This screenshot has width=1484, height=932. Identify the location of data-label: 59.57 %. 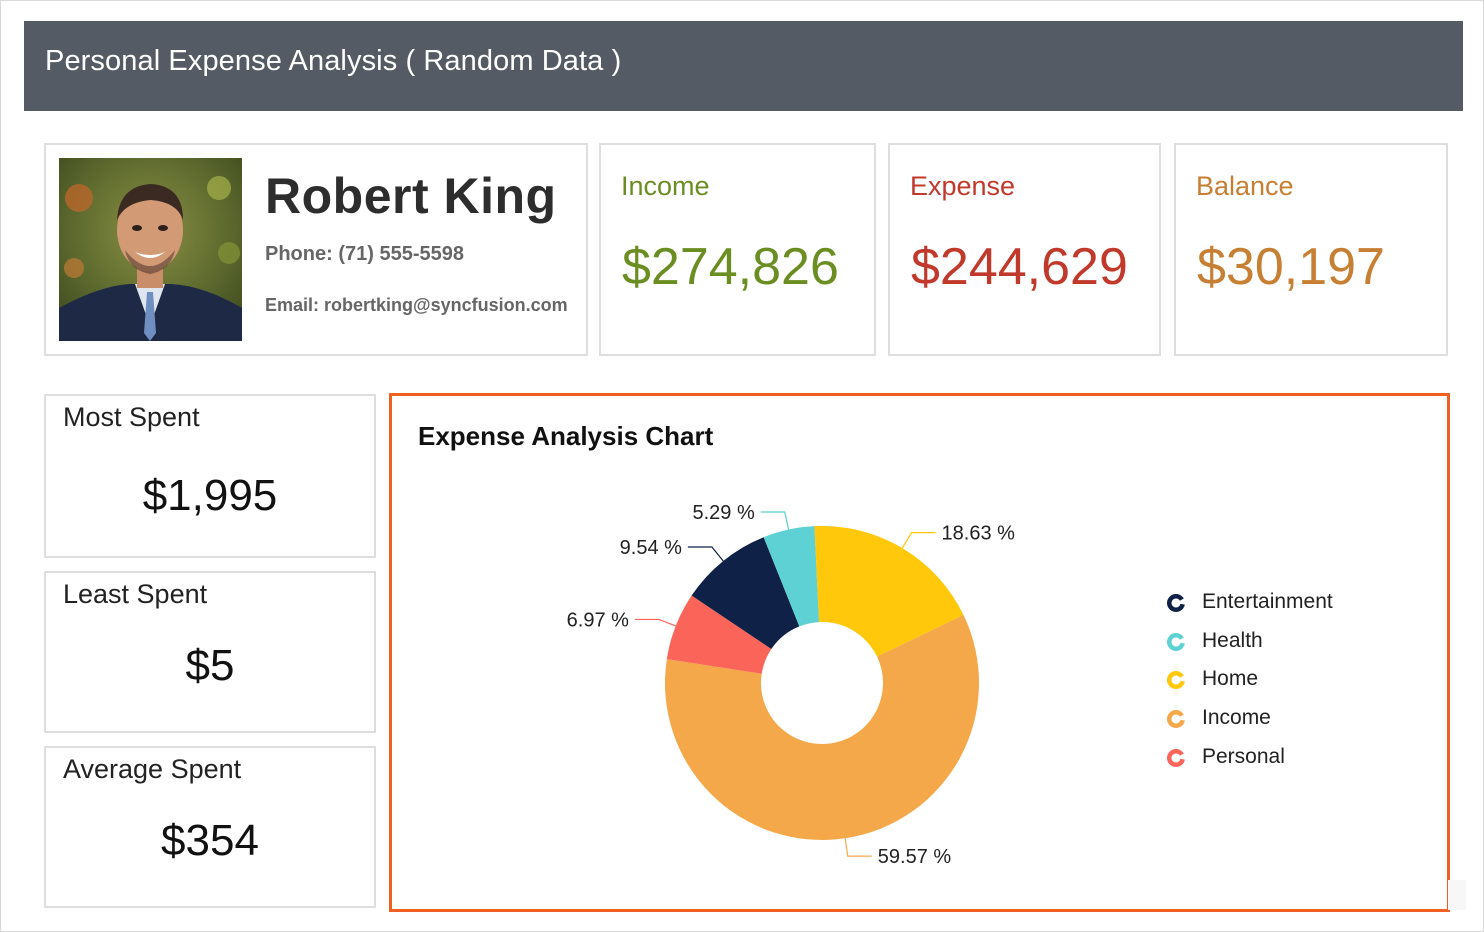
(915, 857).